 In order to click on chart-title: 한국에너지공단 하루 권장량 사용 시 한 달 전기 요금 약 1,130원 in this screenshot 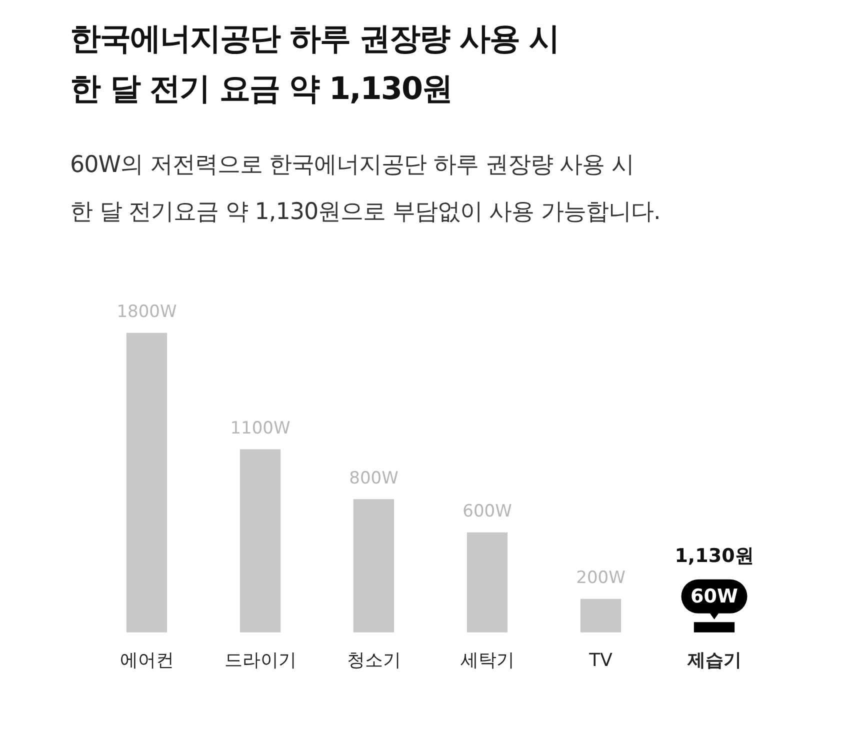, I will do `click(315, 64)`.